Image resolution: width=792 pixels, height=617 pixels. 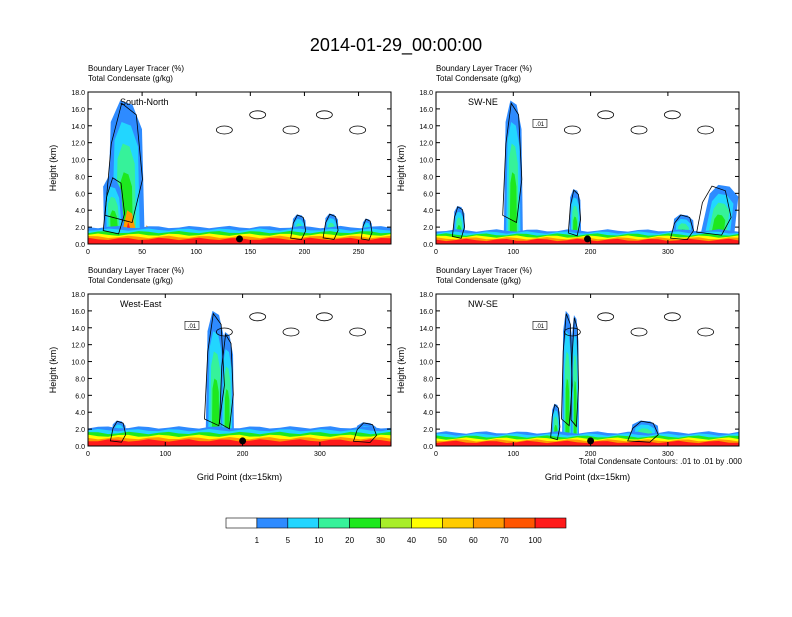 What do you see at coordinates (473, 540) in the screenshot?
I see `colorbar-label: 60` at bounding box center [473, 540].